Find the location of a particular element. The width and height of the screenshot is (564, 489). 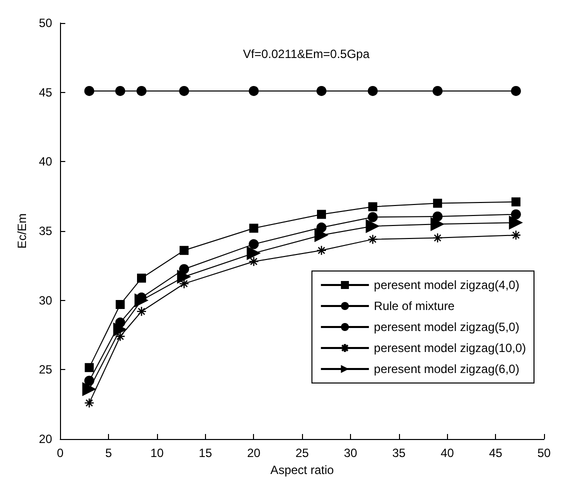

x-axis-title: Aspect ratio is located at coordinates (302, 469).